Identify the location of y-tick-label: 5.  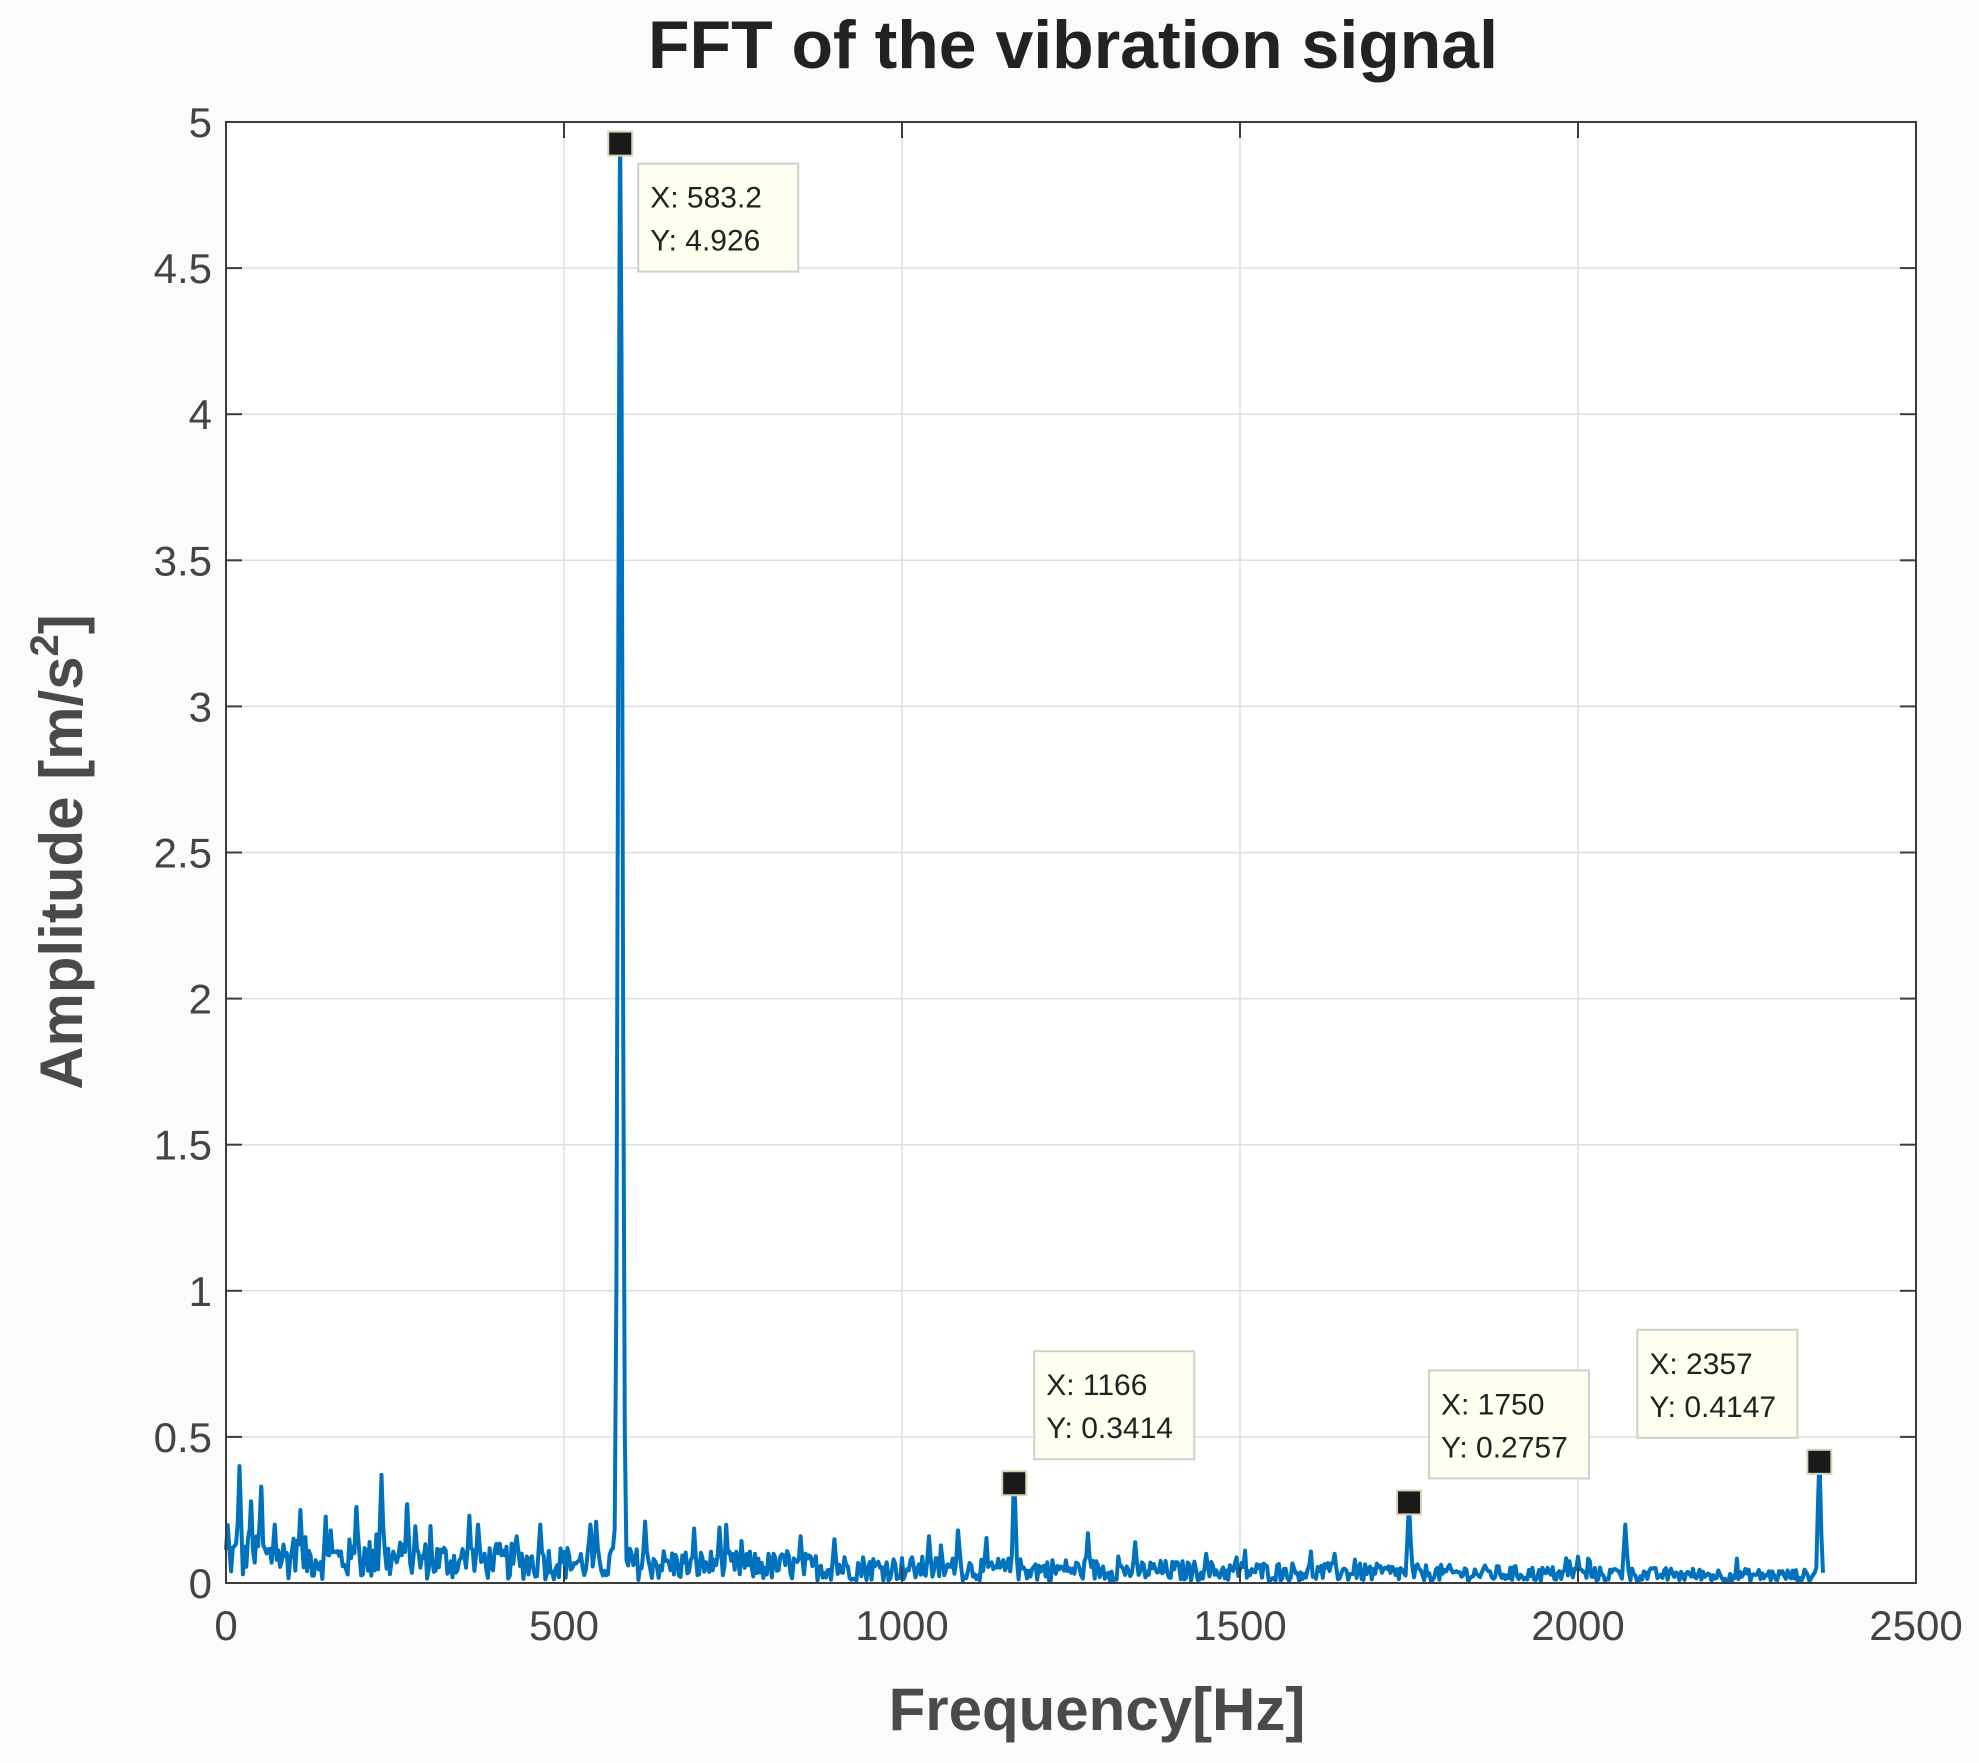
(200, 122).